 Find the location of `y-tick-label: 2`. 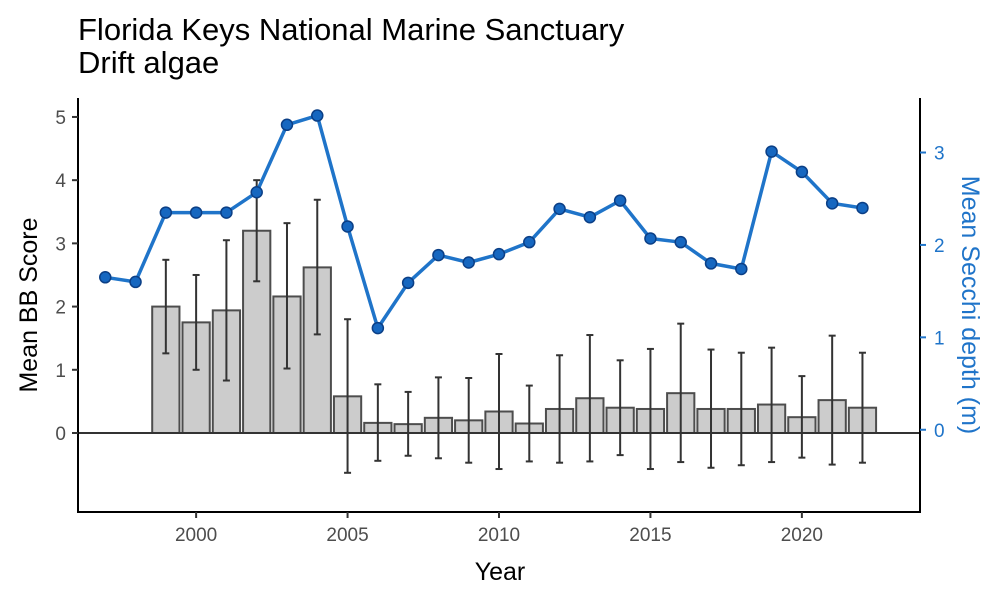

y-tick-label: 2 is located at coordinates (60, 308).